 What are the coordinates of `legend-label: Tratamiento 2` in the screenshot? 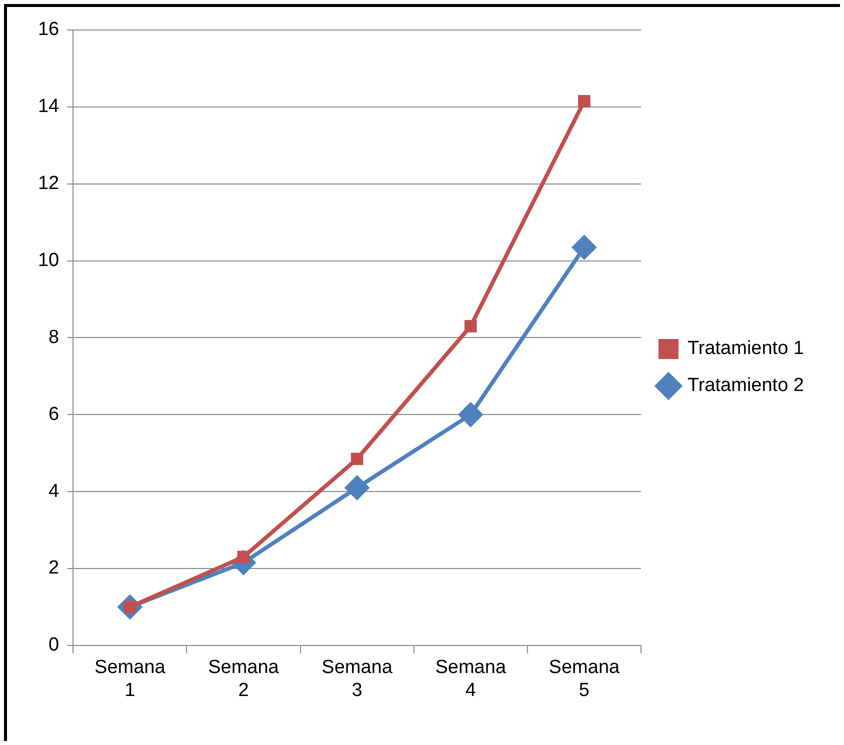 It's located at (745, 385).